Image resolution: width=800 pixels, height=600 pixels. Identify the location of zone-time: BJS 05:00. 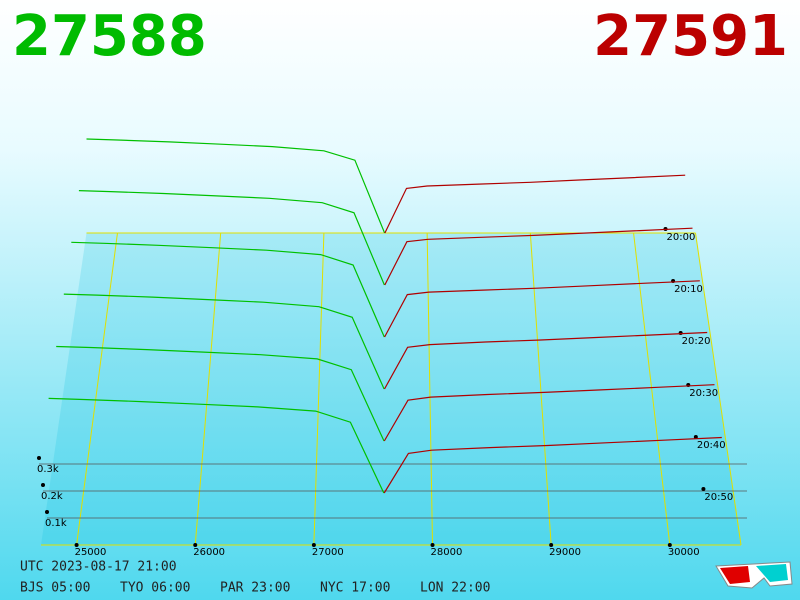
(55, 588).